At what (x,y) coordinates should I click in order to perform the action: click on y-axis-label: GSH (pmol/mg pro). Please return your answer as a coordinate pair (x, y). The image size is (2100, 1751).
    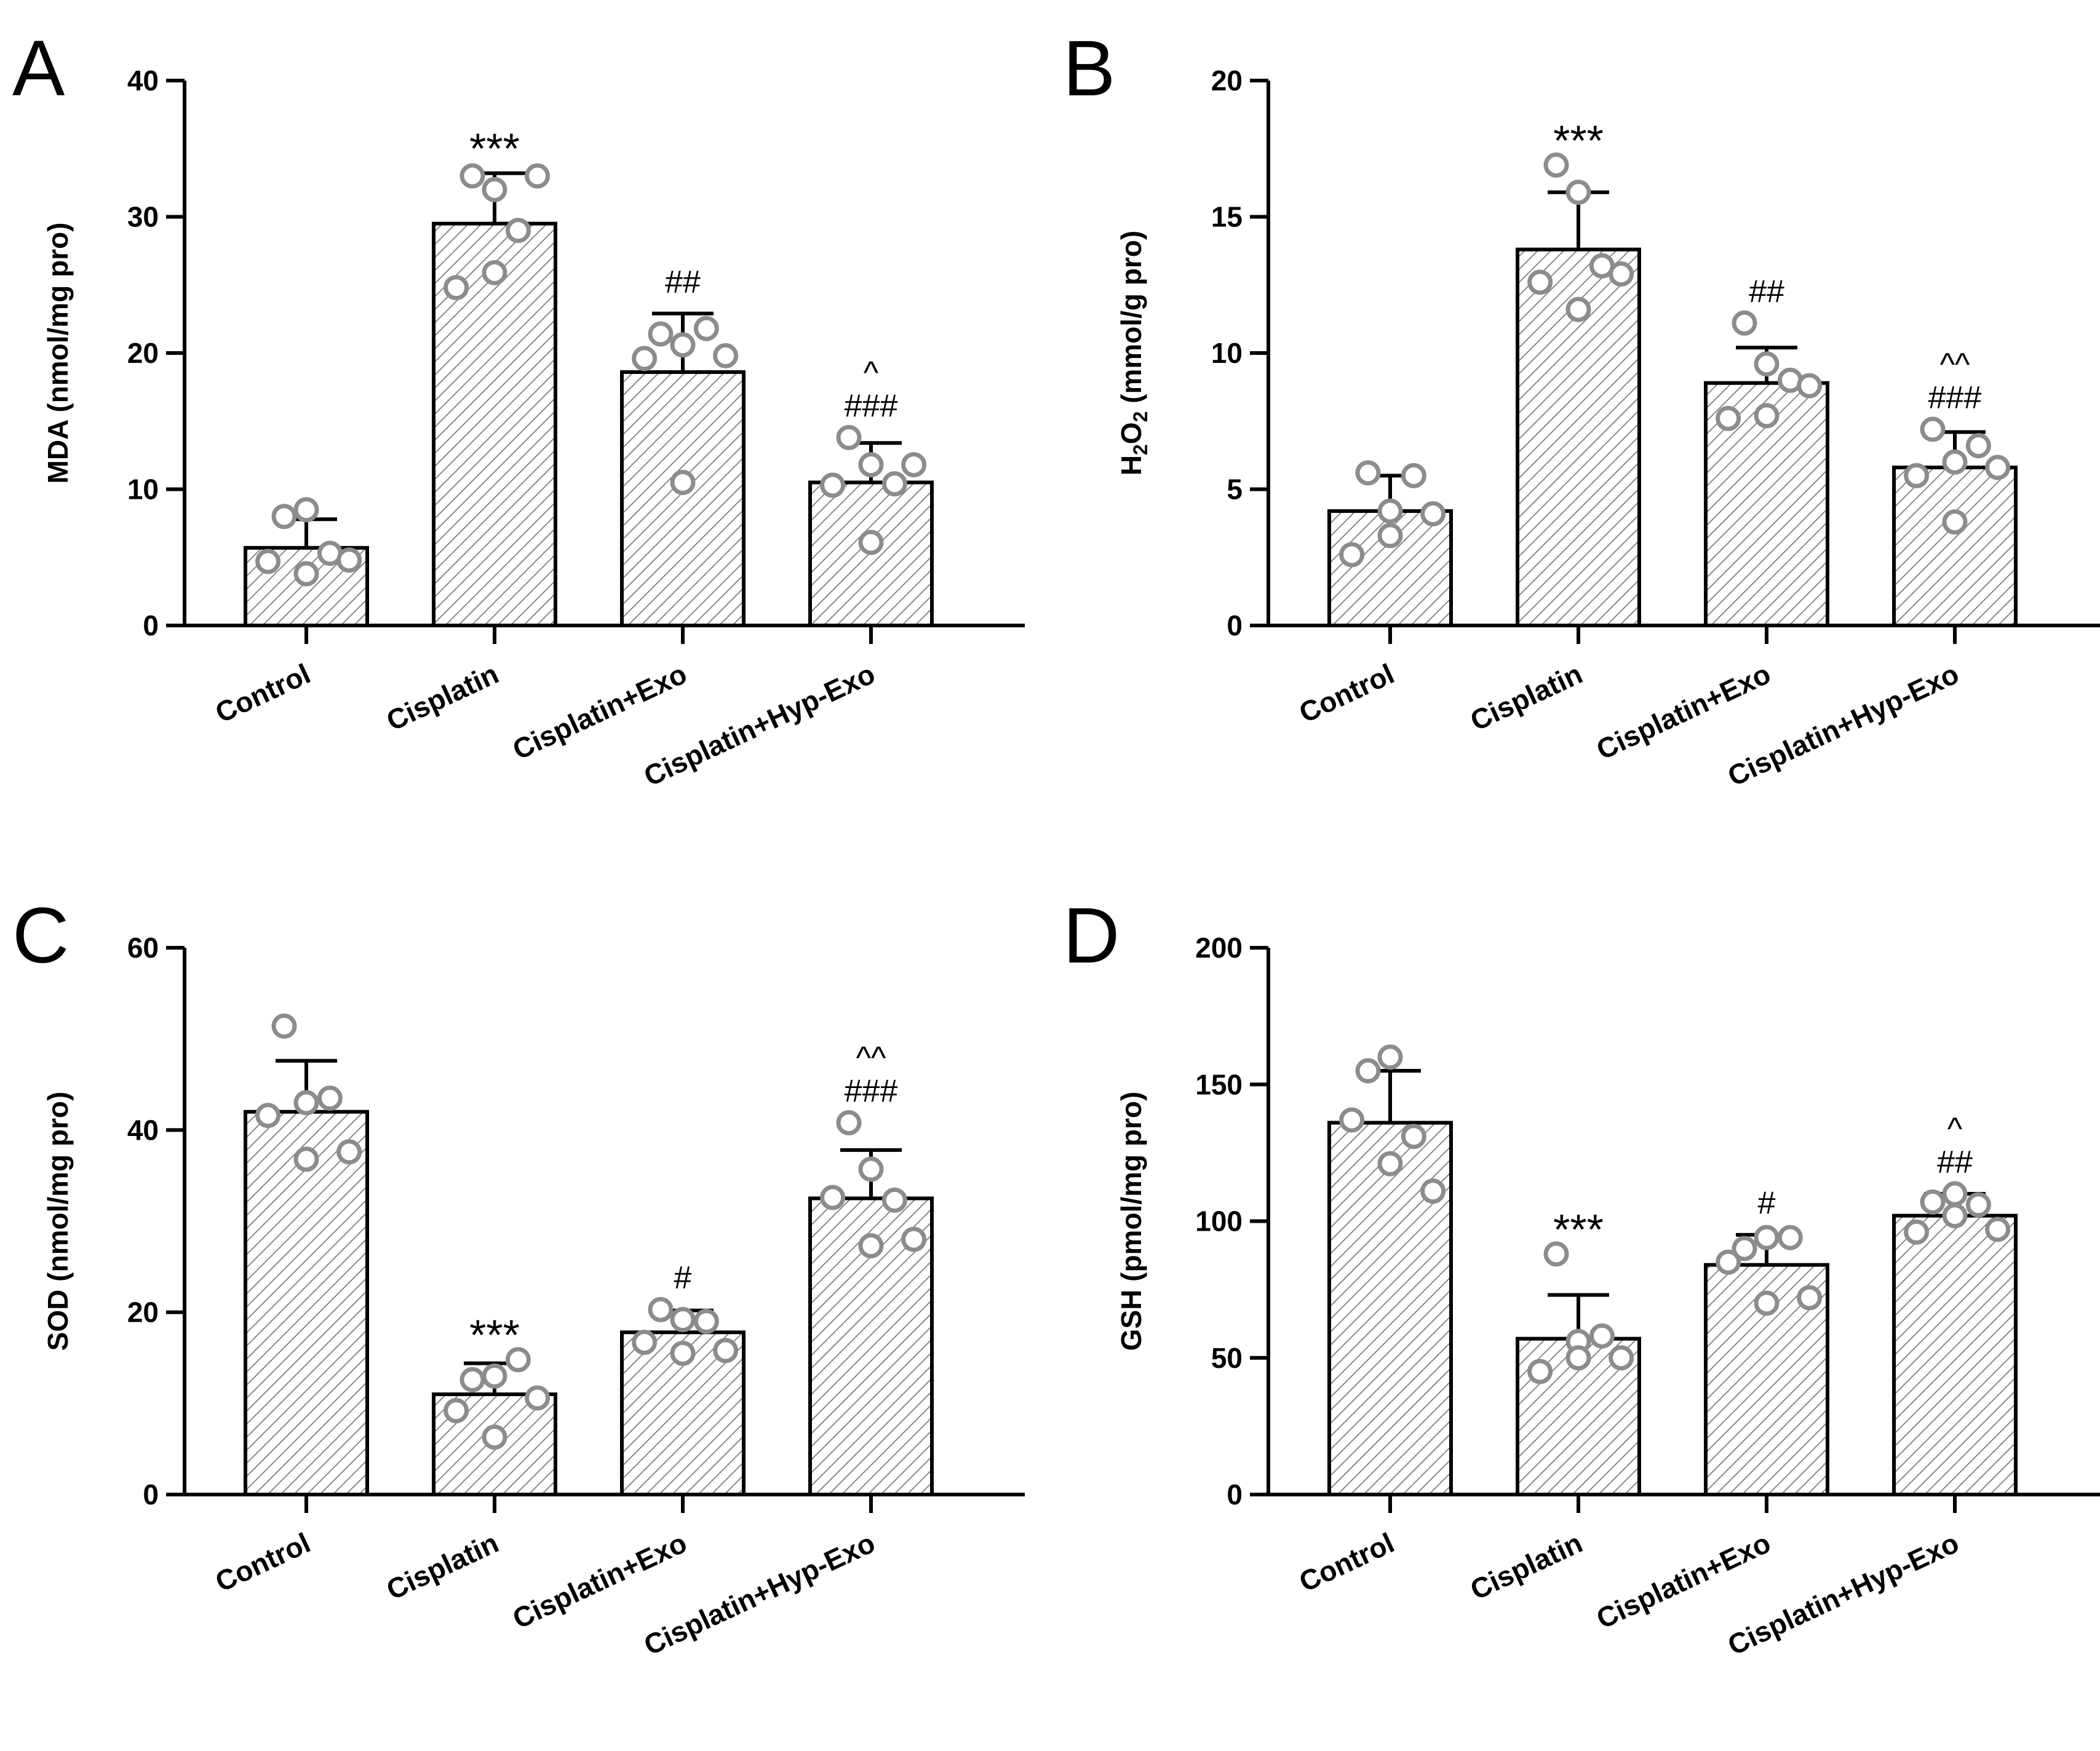
    Looking at the image, I should click on (1131, 1222).